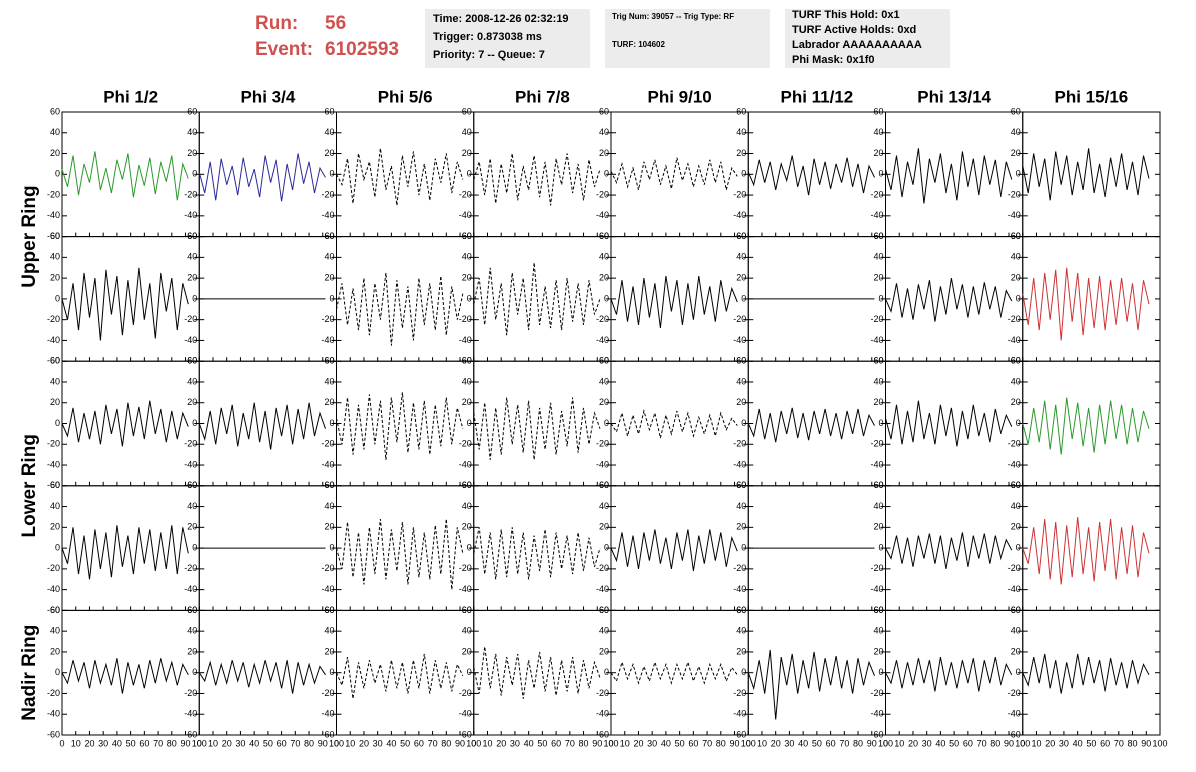 Image resolution: width=1196 pixels, height=772 pixels. What do you see at coordinates (610, 743) in the screenshot?
I see `x-tick-label: 100` at bounding box center [610, 743].